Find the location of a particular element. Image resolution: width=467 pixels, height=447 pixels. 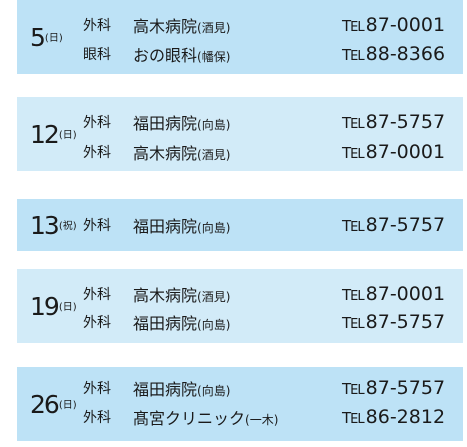

date-label: 13祝 is located at coordinates (53, 225).